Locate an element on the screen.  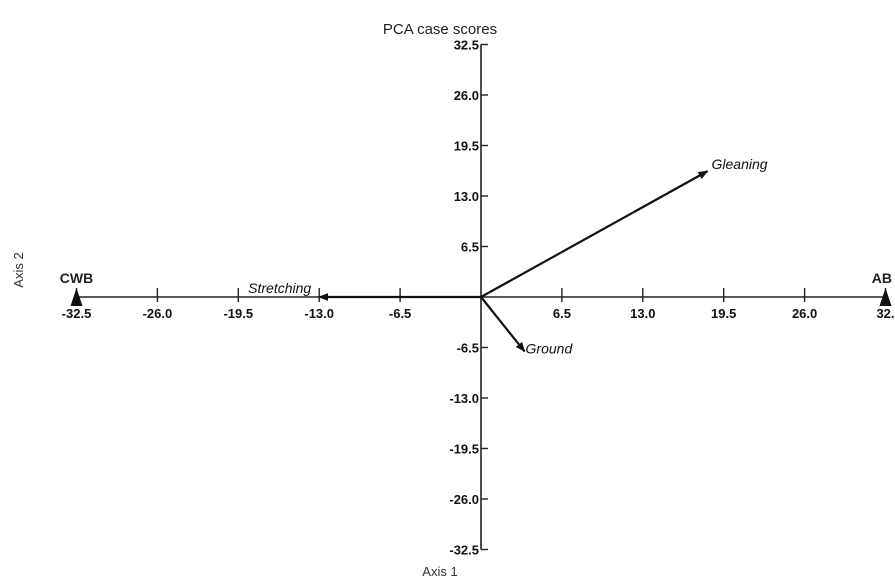
y-tick-label: 26.0 is located at coordinates (466, 95).